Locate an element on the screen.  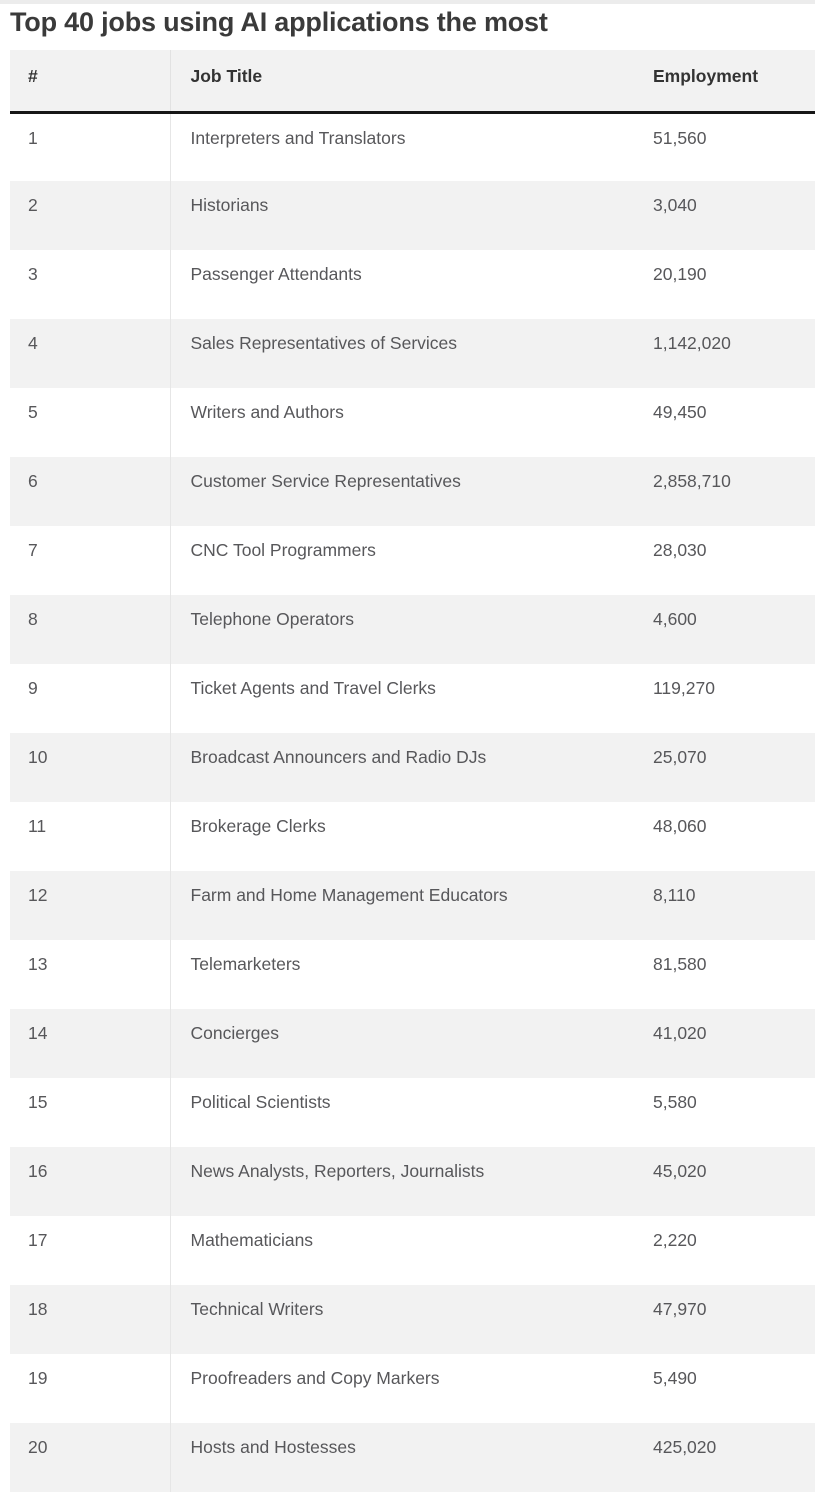
rank-cell: 19 is located at coordinates (90, 1388).